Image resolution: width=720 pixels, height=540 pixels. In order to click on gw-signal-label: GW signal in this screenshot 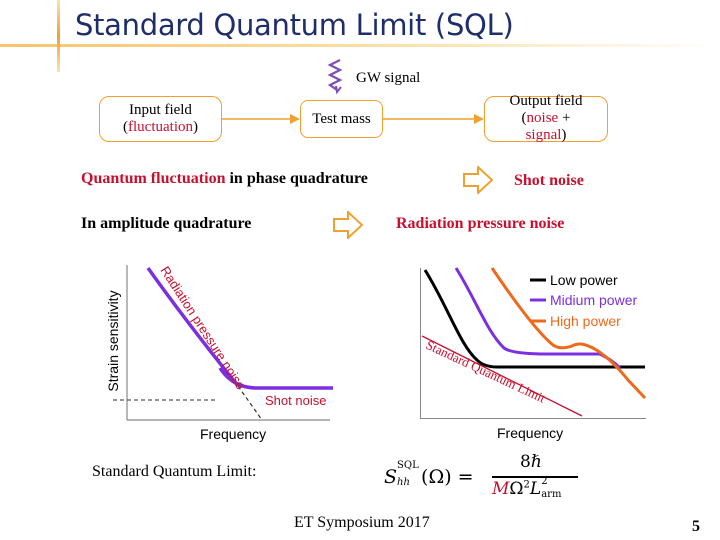, I will do `click(388, 78)`.